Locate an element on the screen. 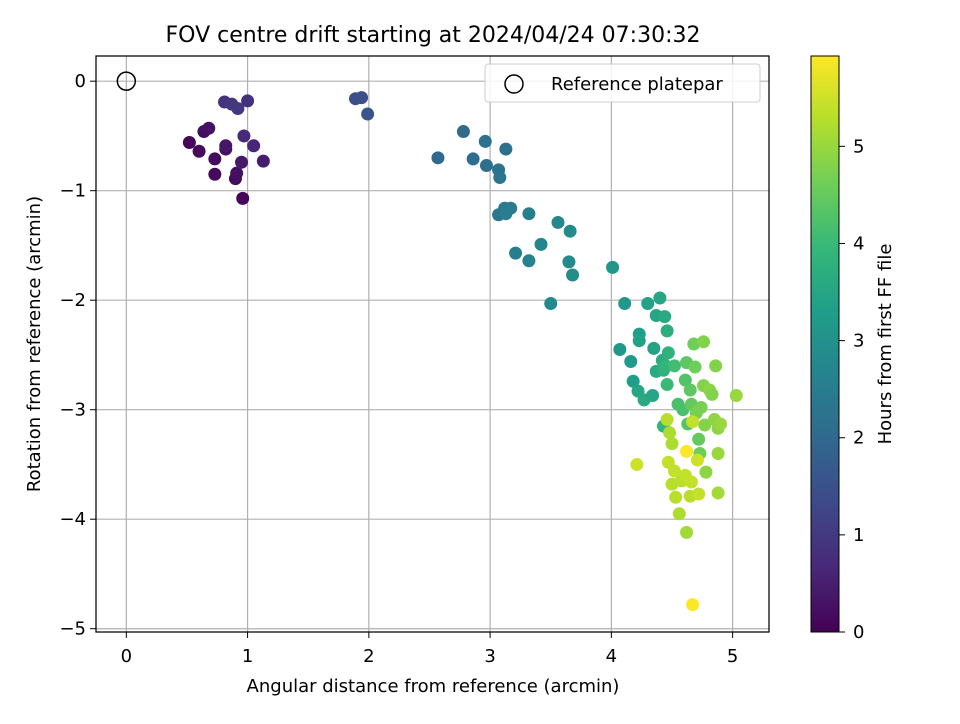  x-tick-label: 4 is located at coordinates (611, 656).